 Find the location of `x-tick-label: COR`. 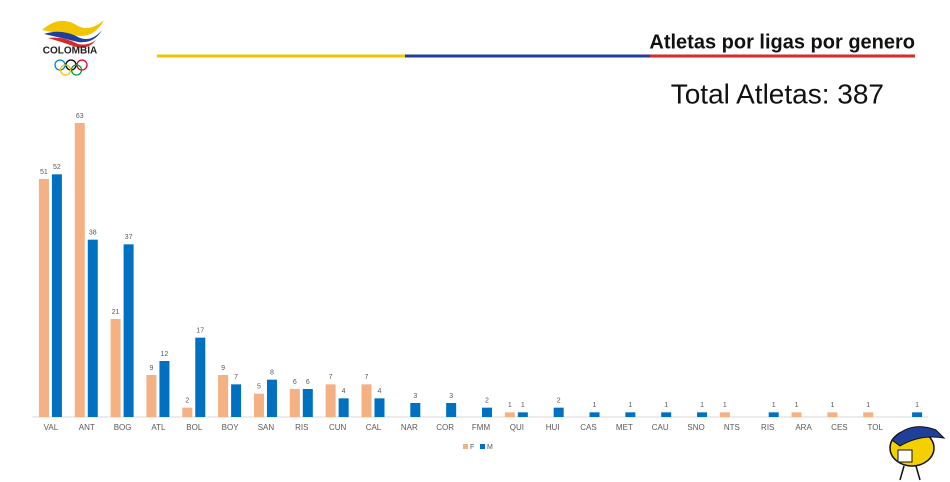

x-tick-label: COR is located at coordinates (445, 427).